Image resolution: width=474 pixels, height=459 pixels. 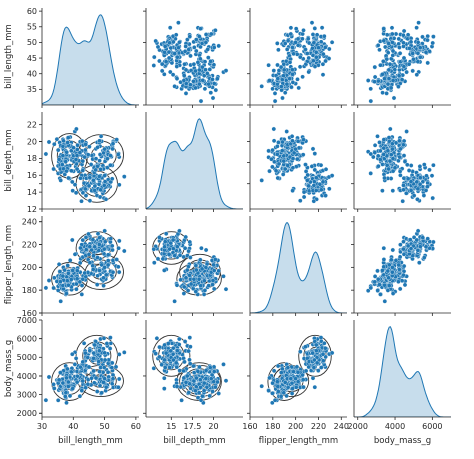 What do you see at coordinates (9, 160) in the screenshot?
I see `y-axis-label-bill_depth_mm: bill_depth_mm` at bounding box center [9, 160].